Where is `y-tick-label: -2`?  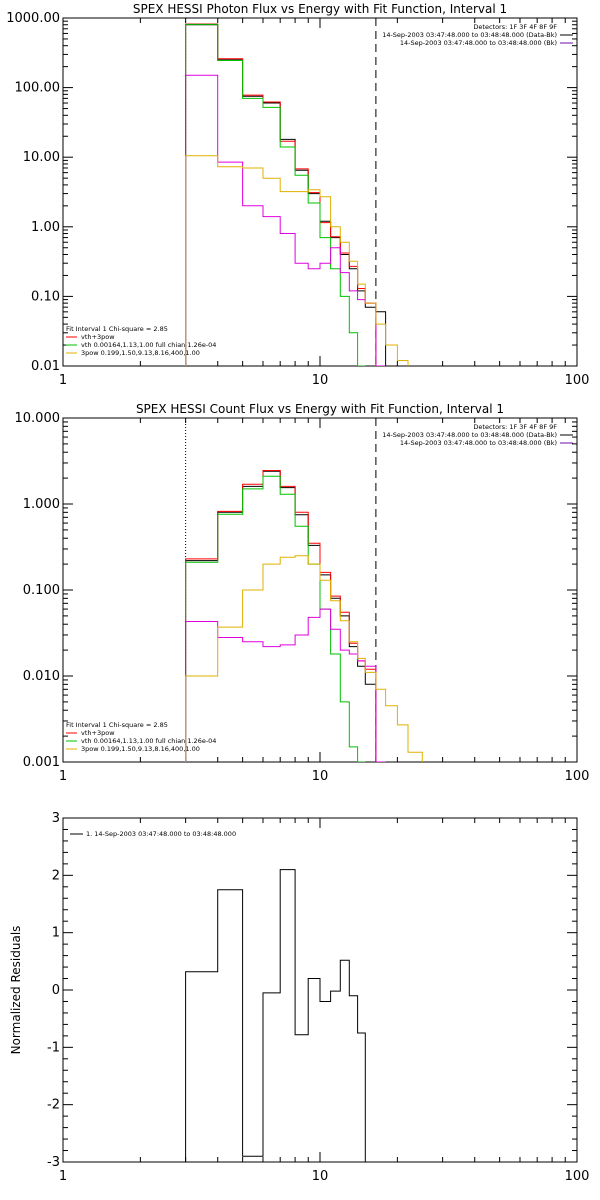
y-tick-label: -2 is located at coordinates (53, 1105).